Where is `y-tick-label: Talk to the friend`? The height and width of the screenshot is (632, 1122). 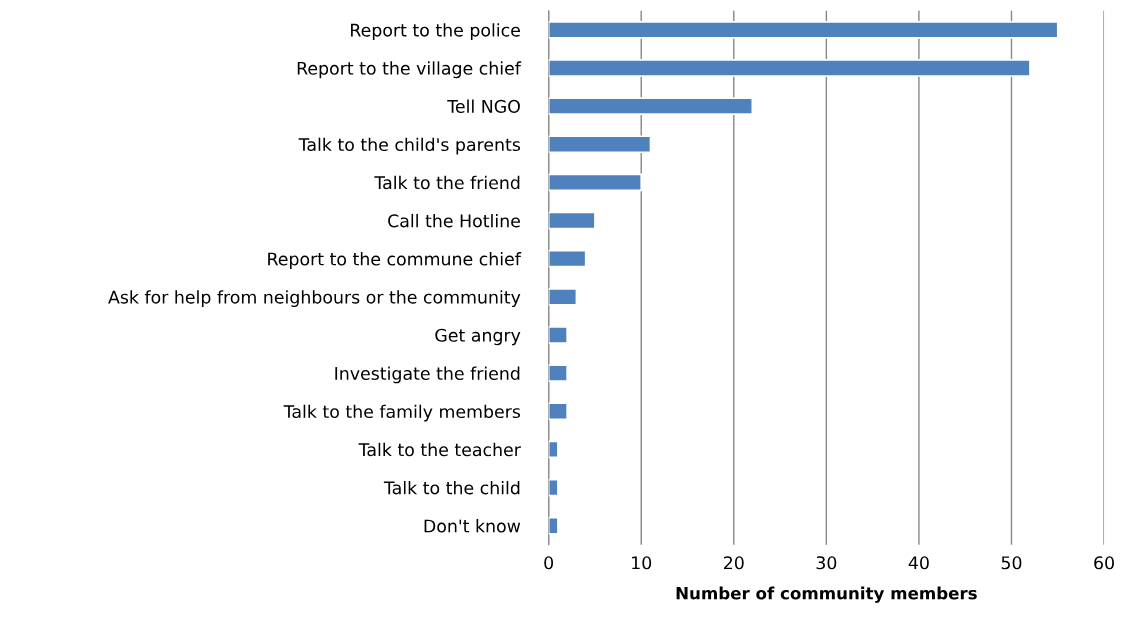 y-tick-label: Talk to the friend is located at coordinates (447, 182).